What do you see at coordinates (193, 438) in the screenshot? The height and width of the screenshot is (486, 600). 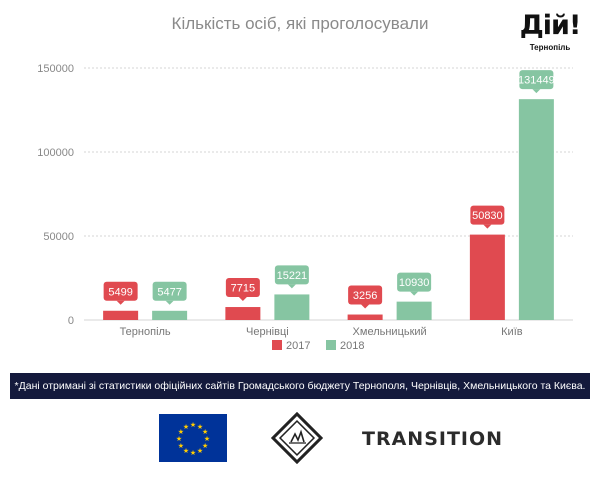 I see `eu-flag-logo: ★ ★ ★ ★ ★ ★ ★ ★ ★ ★ ★ ★` at bounding box center [193, 438].